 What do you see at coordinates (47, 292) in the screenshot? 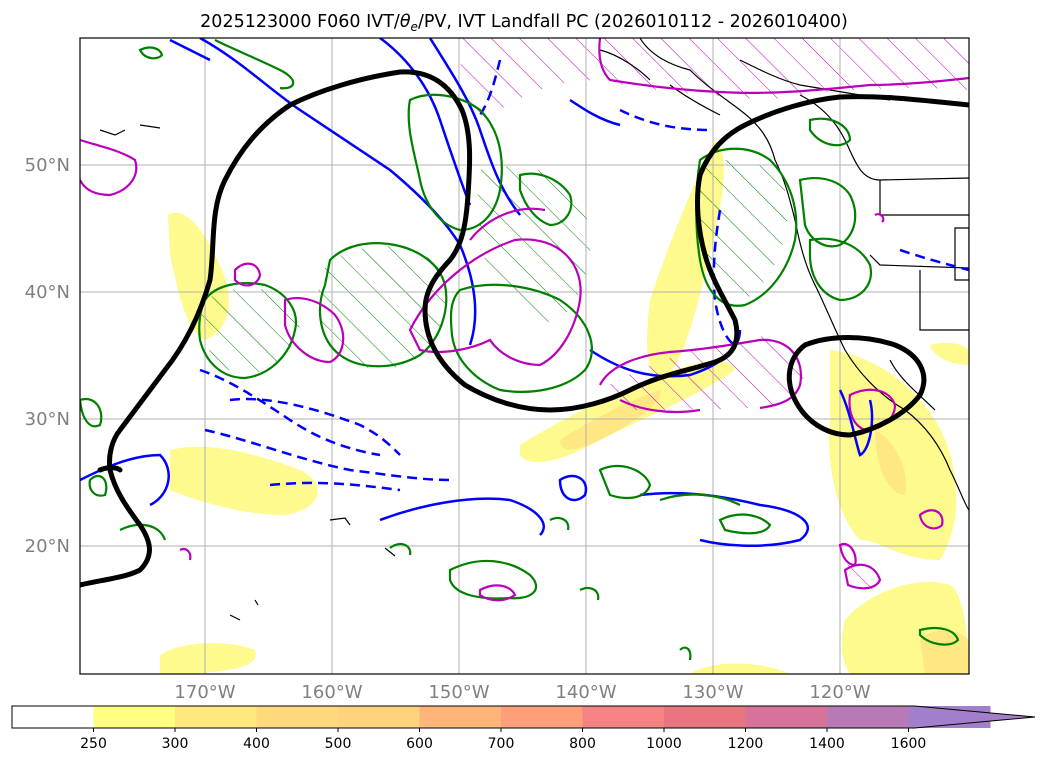
I see `lat-label: 40°N` at bounding box center [47, 292].